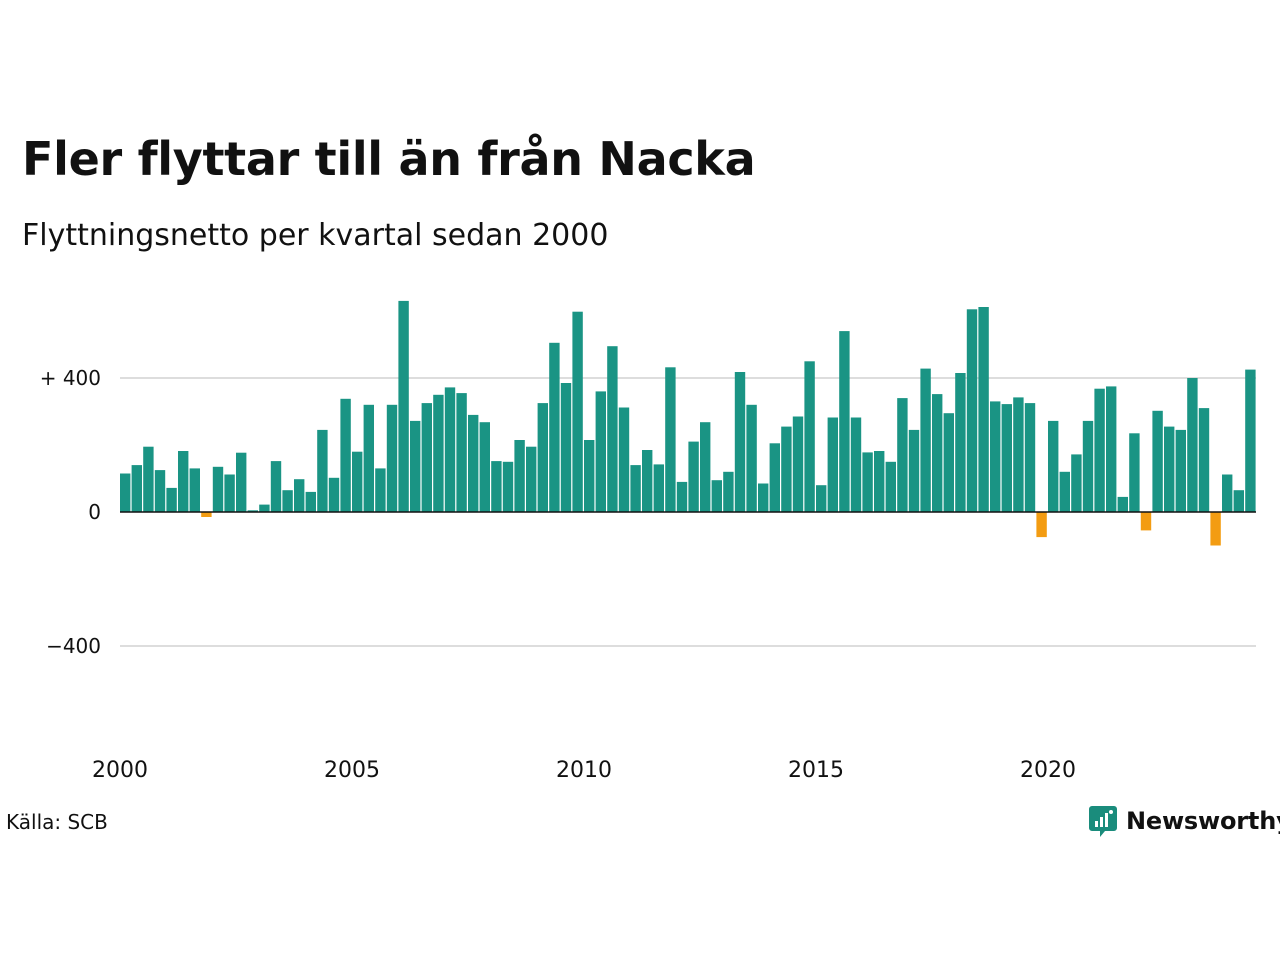 This screenshot has height=960, width=1280. What do you see at coordinates (1048, 770) in the screenshot?
I see `x-tick-label: 2020` at bounding box center [1048, 770].